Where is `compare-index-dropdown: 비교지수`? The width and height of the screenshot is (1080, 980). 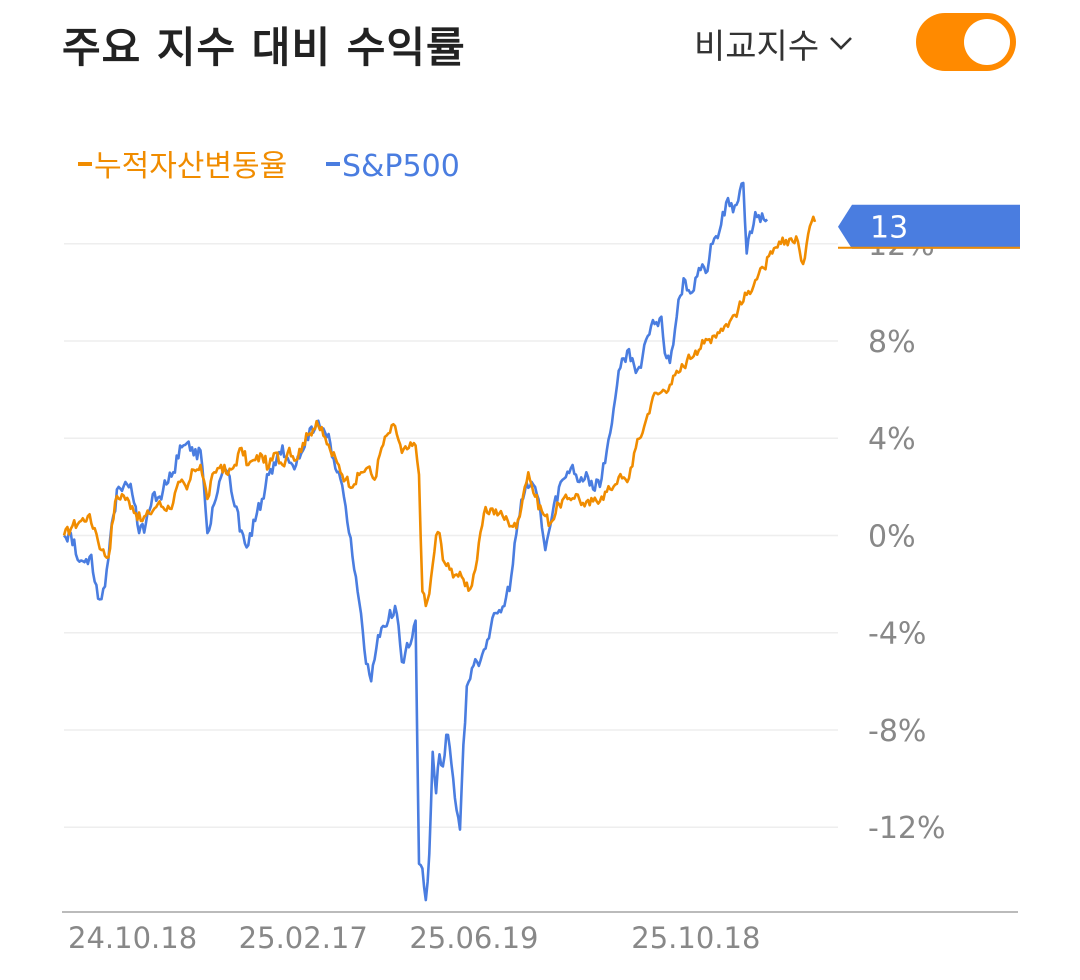 compare-index-dropdown: 비교지수 is located at coordinates (774, 43).